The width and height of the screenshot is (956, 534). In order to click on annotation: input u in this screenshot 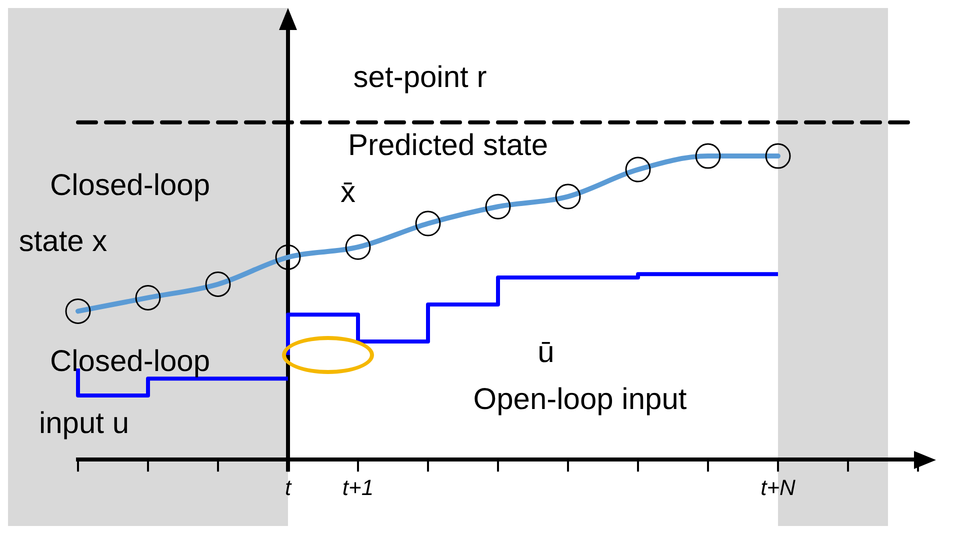, I will do `click(84, 424)`.